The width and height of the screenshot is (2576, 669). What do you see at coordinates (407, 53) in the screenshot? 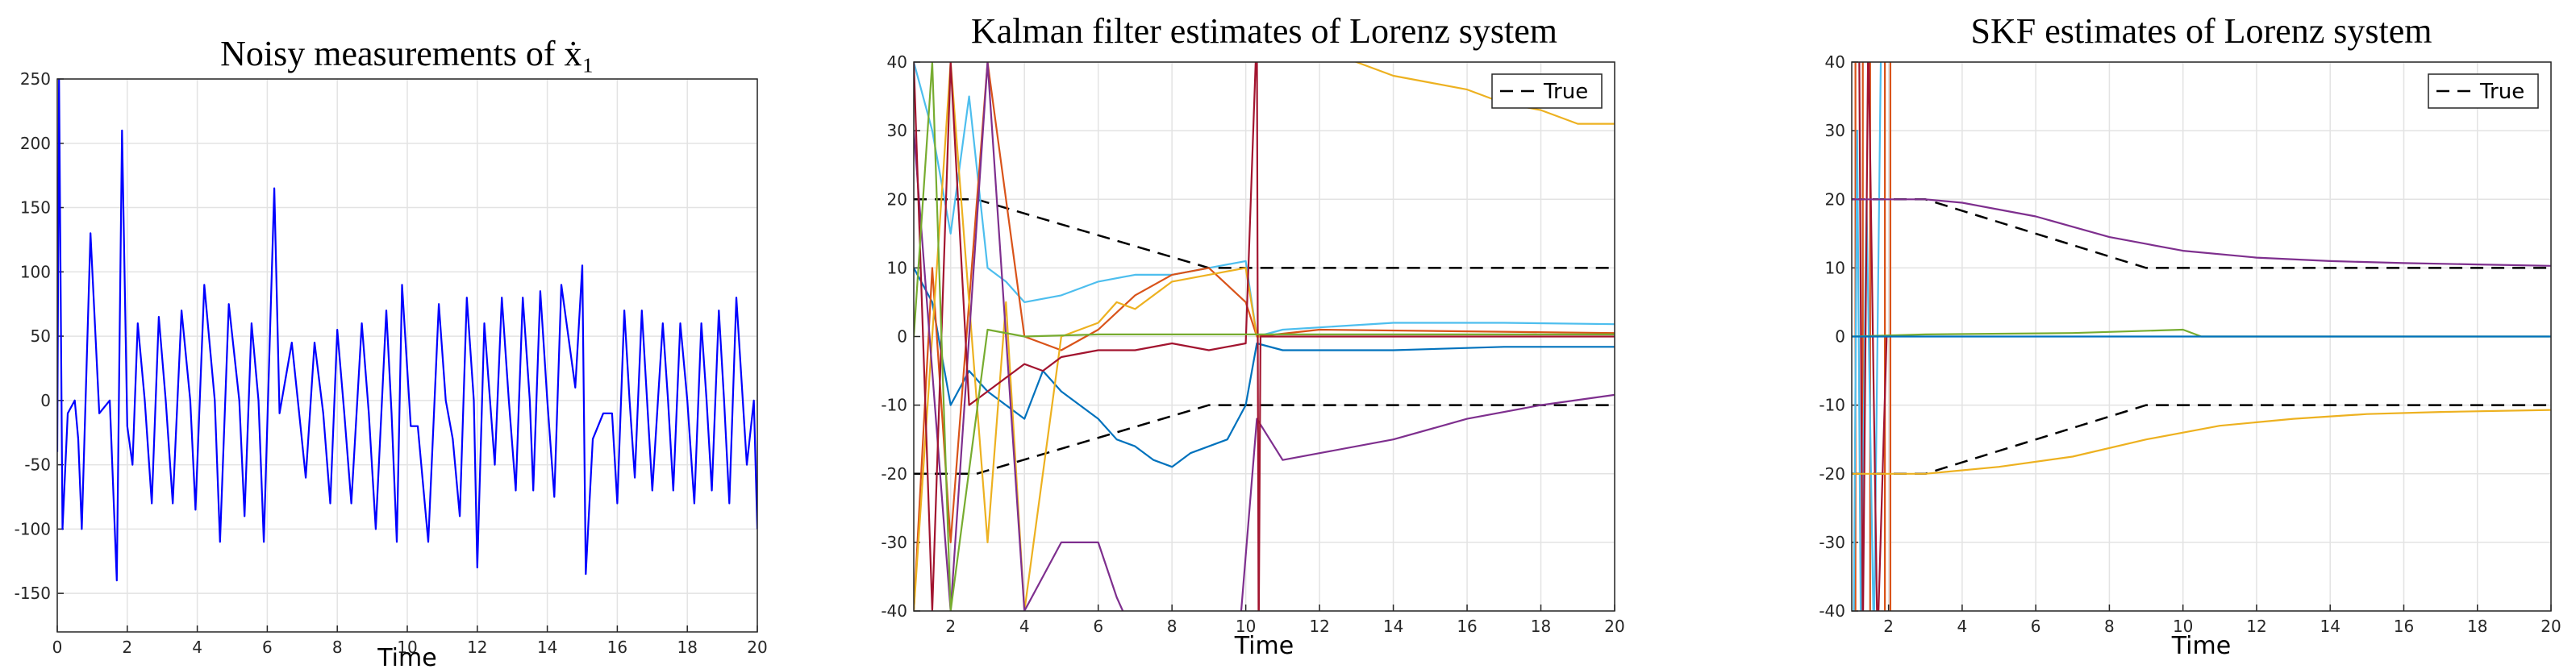
I see `chart-title: Noisy measurements of ẋ₁` at bounding box center [407, 53].